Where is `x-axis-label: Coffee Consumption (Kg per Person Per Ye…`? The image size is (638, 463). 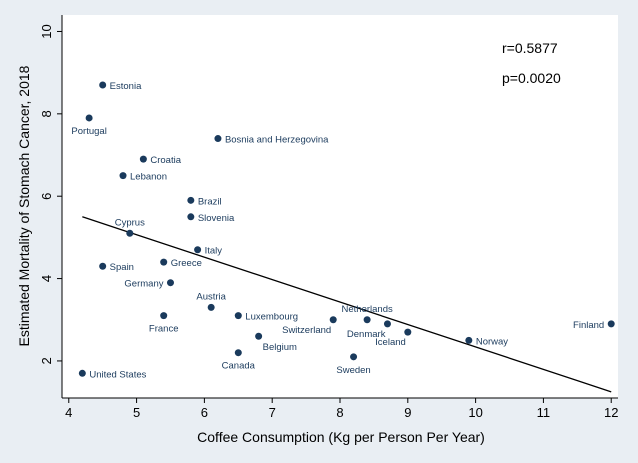 x-axis-label: Coffee Consumption (Kg per Person Per Ye… is located at coordinates (341, 437).